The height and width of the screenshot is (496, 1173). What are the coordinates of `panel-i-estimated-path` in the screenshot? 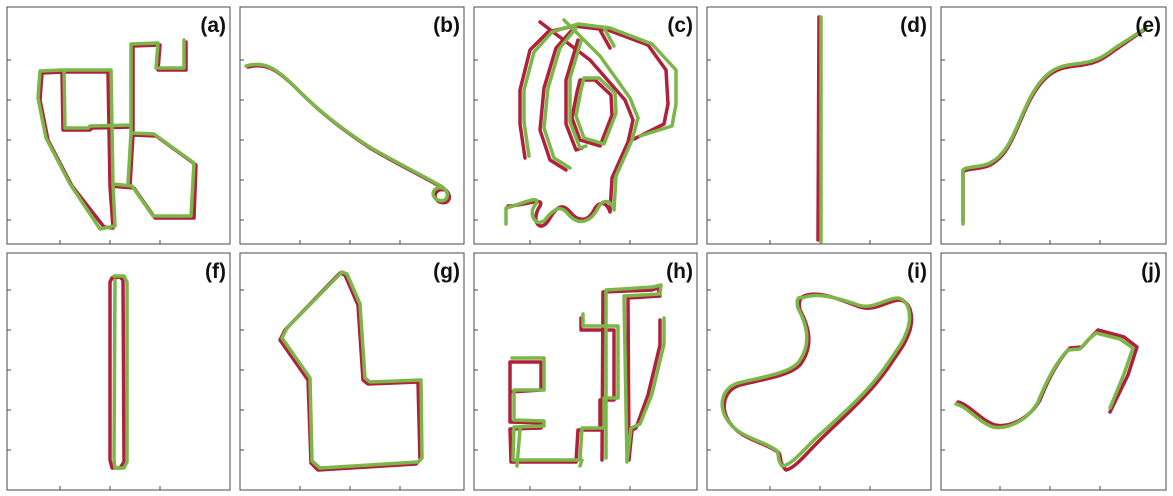 It's located at (816, 380).